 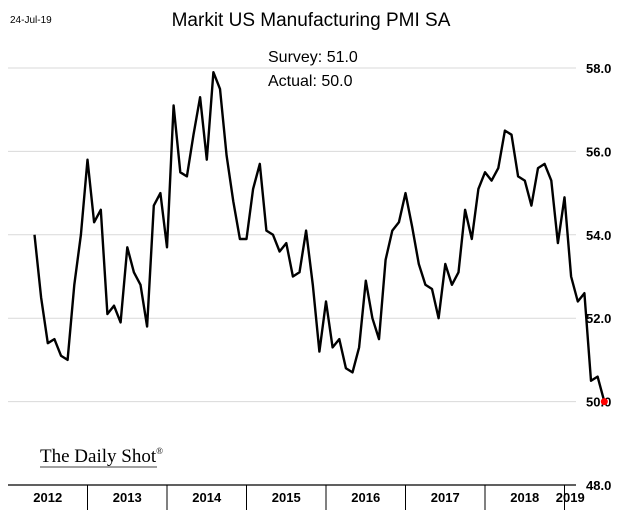 I want to click on y-axis-ticks: 48.050.052.054.056.058.0, so click(x=598, y=277).